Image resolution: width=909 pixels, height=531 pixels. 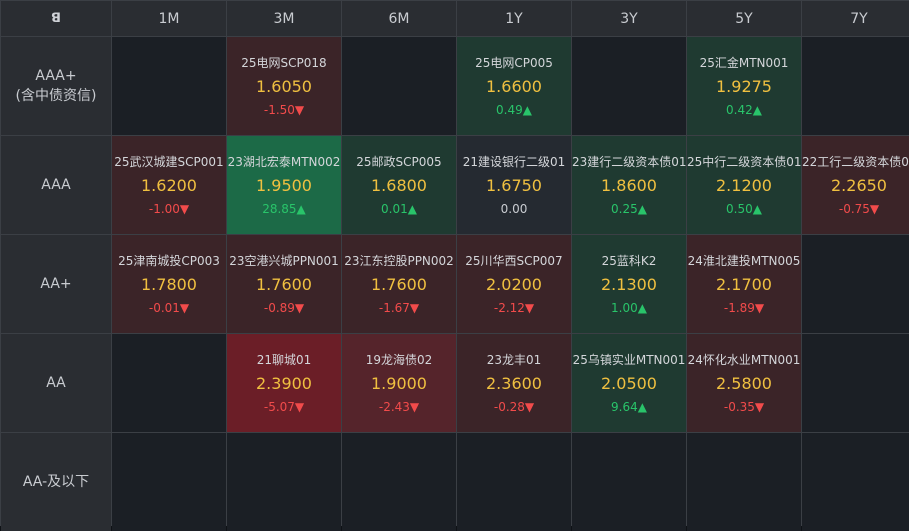 I want to click on column-header-3m: 3M, so click(x=284, y=18).